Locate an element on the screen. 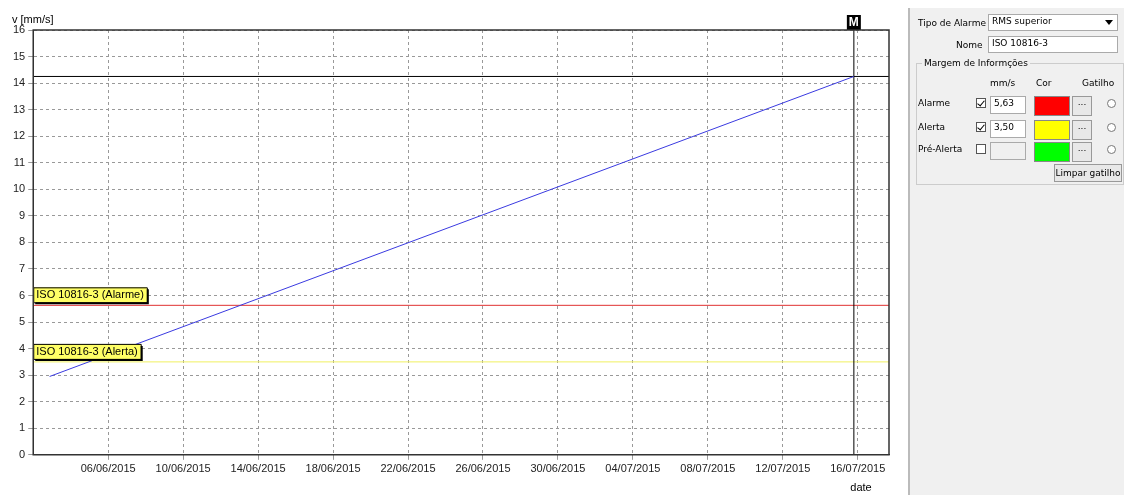 The height and width of the screenshot is (495, 1125). y-tick-label: 6 is located at coordinates (22, 294).